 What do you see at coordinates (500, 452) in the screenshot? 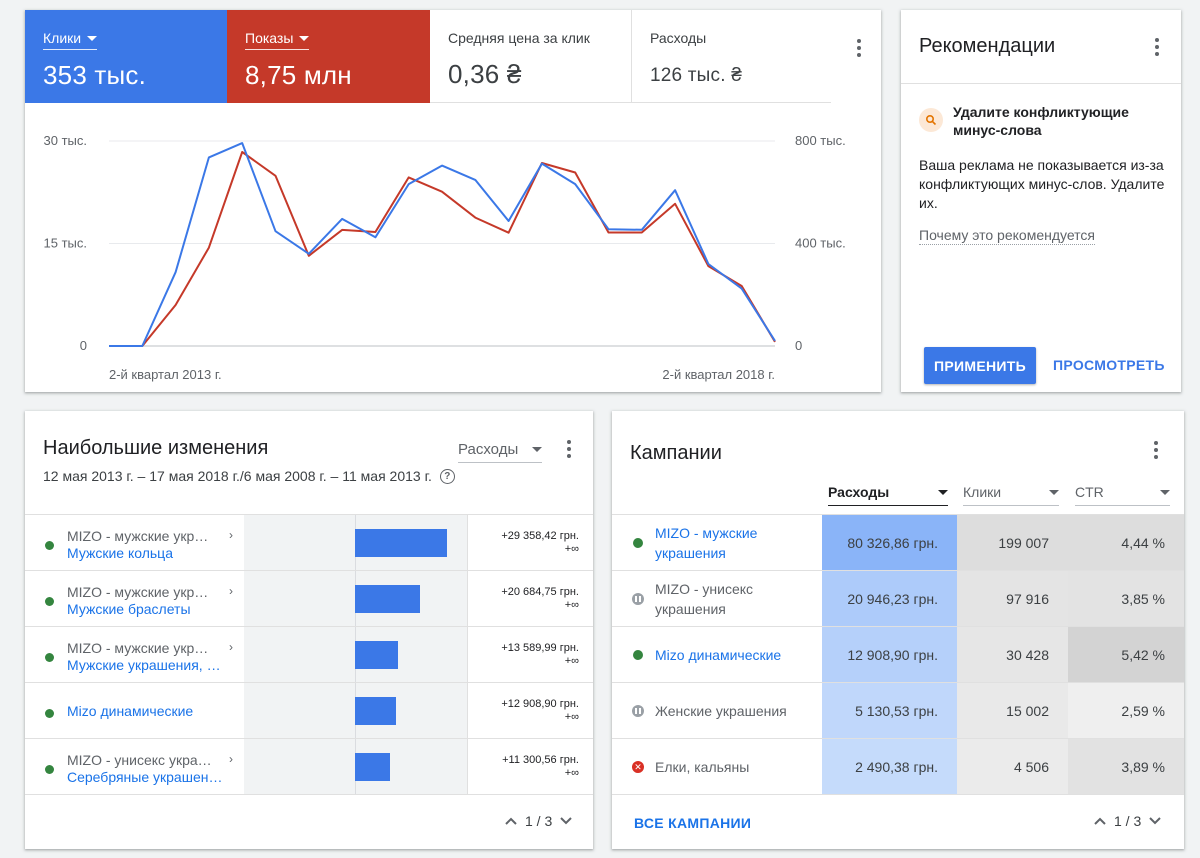
I see `metric-dropdown: Расходы` at bounding box center [500, 452].